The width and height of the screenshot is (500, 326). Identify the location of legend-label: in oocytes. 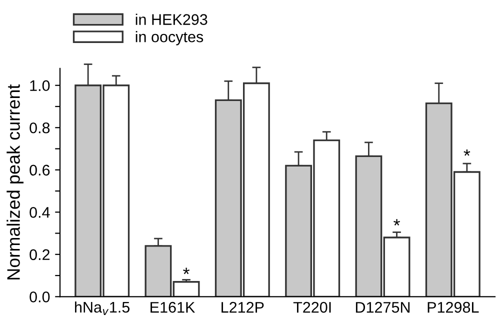
(170, 38).